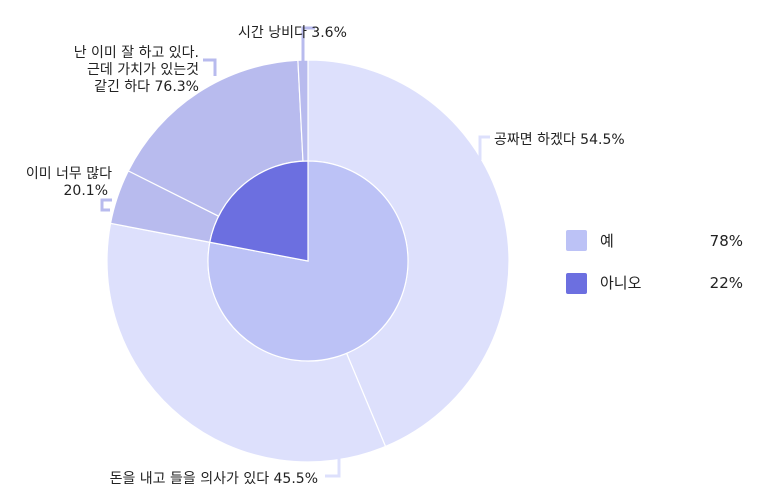 Image resolution: width=763 pixels, height=504 pixels. What do you see at coordinates (333, 468) in the screenshot?
I see `leader-line-pay` at bounding box center [333, 468].